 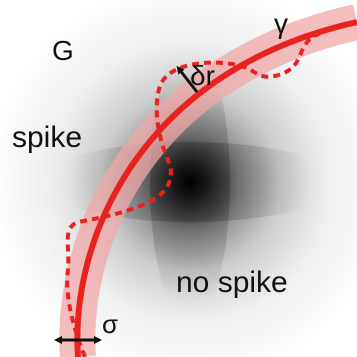 What do you see at coordinates (281, 23) in the screenshot?
I see `curve-label: γ` at bounding box center [281, 23].